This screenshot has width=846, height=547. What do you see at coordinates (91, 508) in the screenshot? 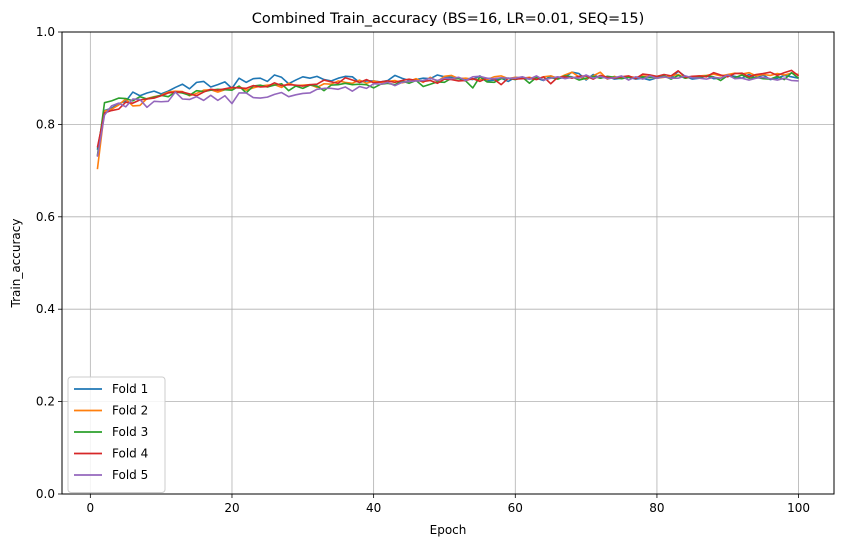
I see `x-tick-label: 0` at bounding box center [91, 508].